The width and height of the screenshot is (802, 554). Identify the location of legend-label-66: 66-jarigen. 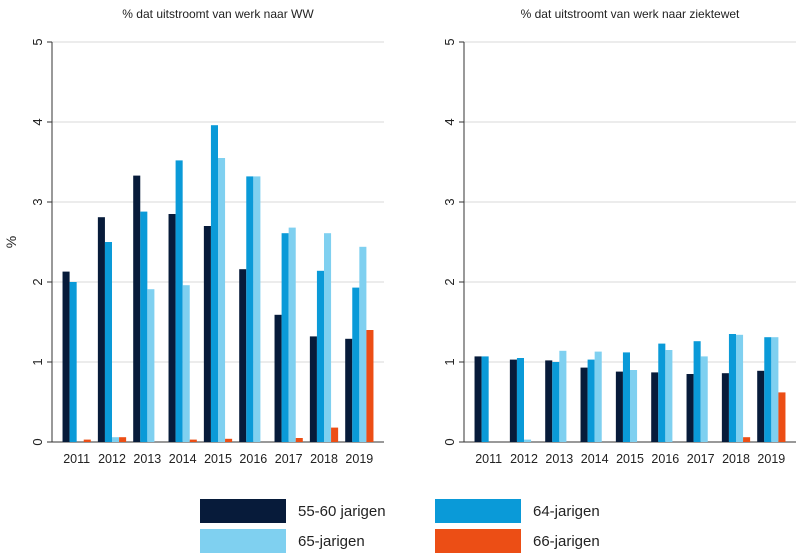
(566, 541).